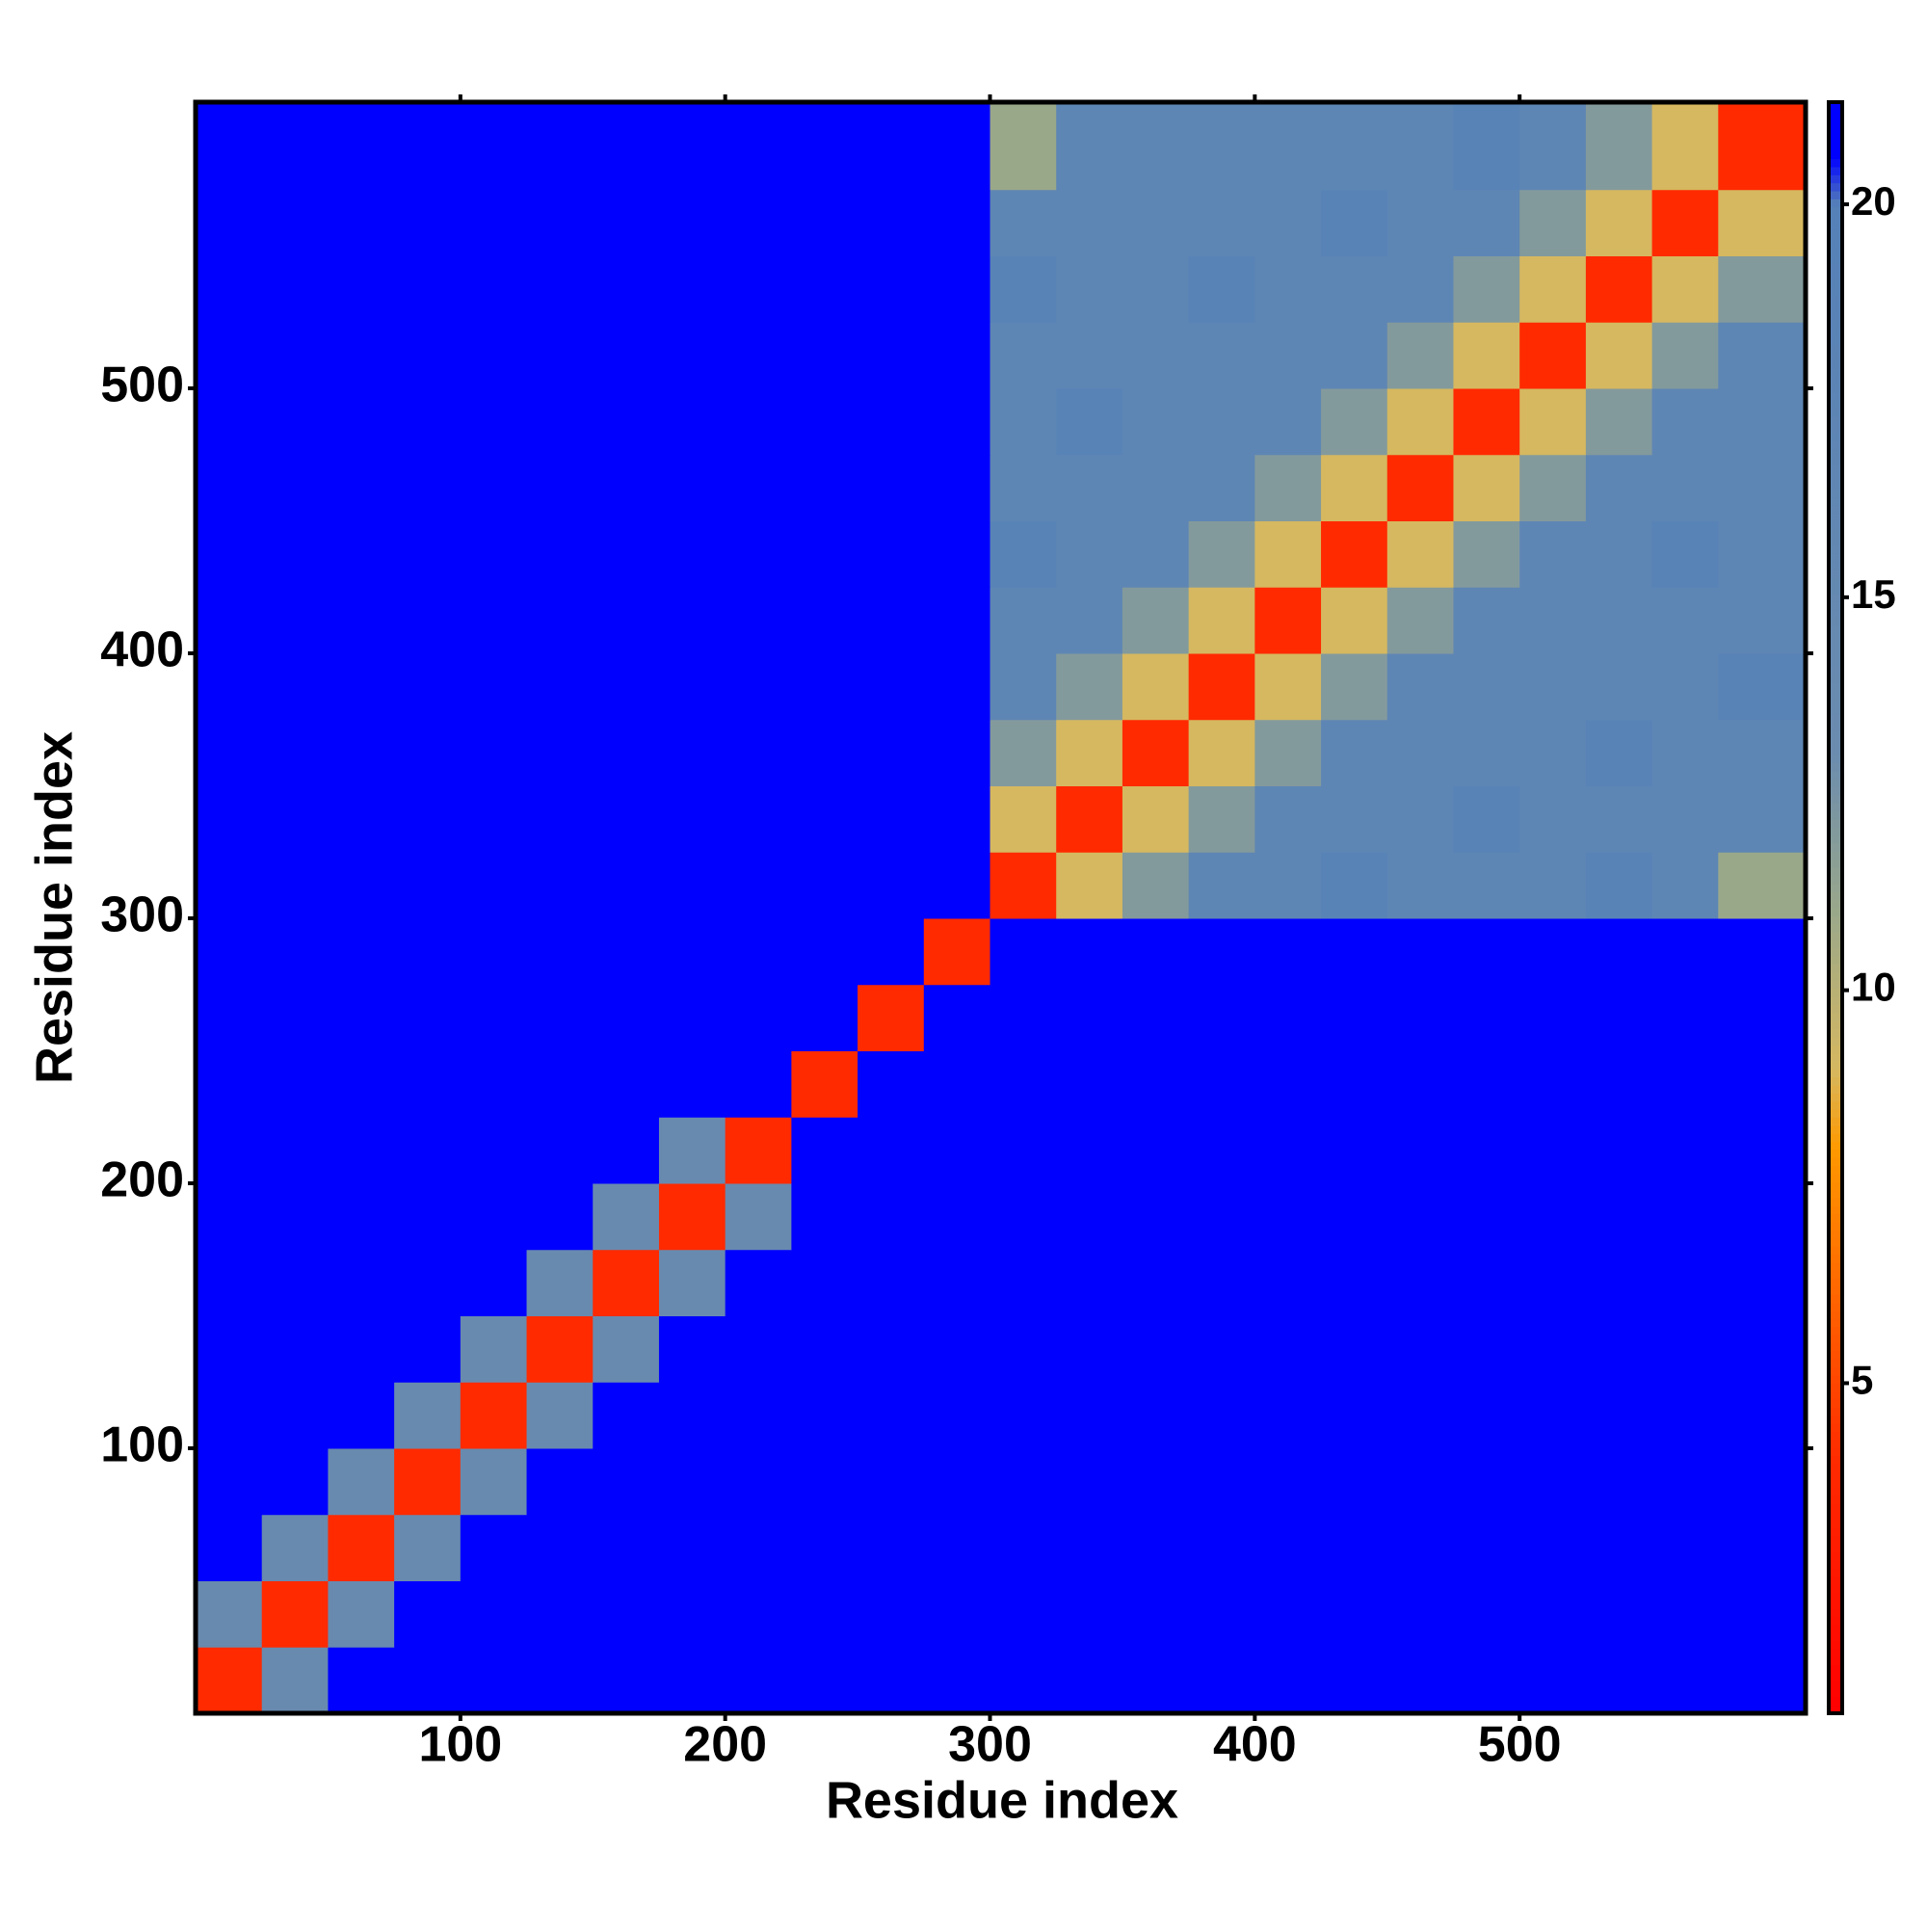  What do you see at coordinates (1520, 1745) in the screenshot?
I see `x-tick-label: 500` at bounding box center [1520, 1745].